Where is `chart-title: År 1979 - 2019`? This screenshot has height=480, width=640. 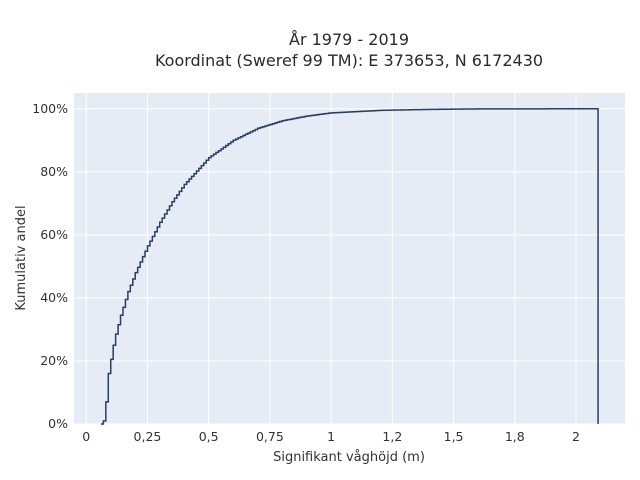 chart-title: År 1979 - 2019 is located at coordinates (349, 39).